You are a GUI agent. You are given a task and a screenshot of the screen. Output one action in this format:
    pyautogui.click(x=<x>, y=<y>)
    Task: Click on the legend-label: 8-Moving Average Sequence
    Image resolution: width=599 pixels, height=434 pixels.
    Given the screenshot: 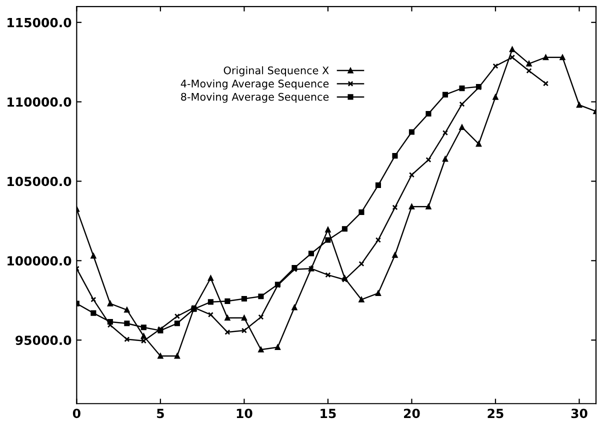 What is the action you would take?
    pyautogui.click(x=255, y=97)
    